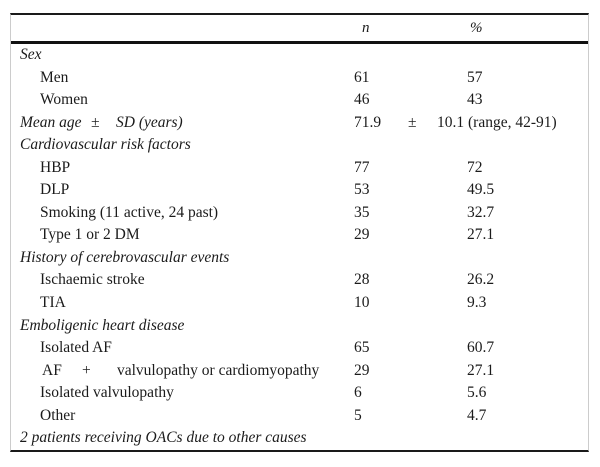 The image size is (600, 467). Describe the element at coordinates (52, 370) in the screenshot. I see `af-label: AF` at that location.